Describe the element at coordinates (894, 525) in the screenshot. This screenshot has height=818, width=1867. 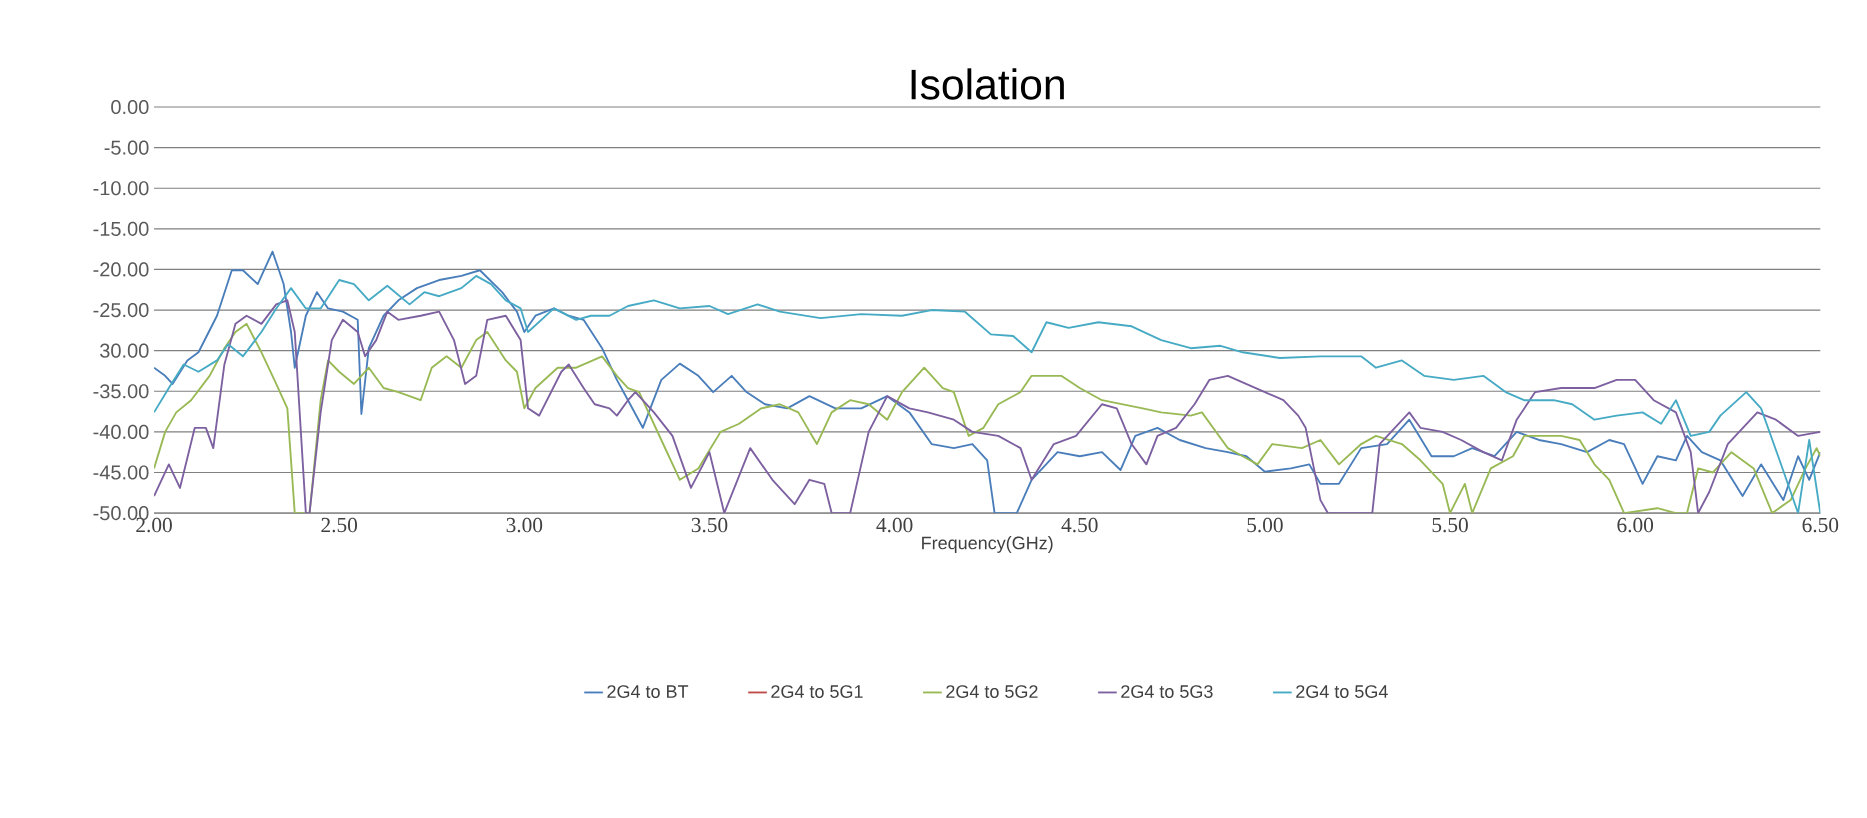
I see `x-tick-label: 4.00` at that location.